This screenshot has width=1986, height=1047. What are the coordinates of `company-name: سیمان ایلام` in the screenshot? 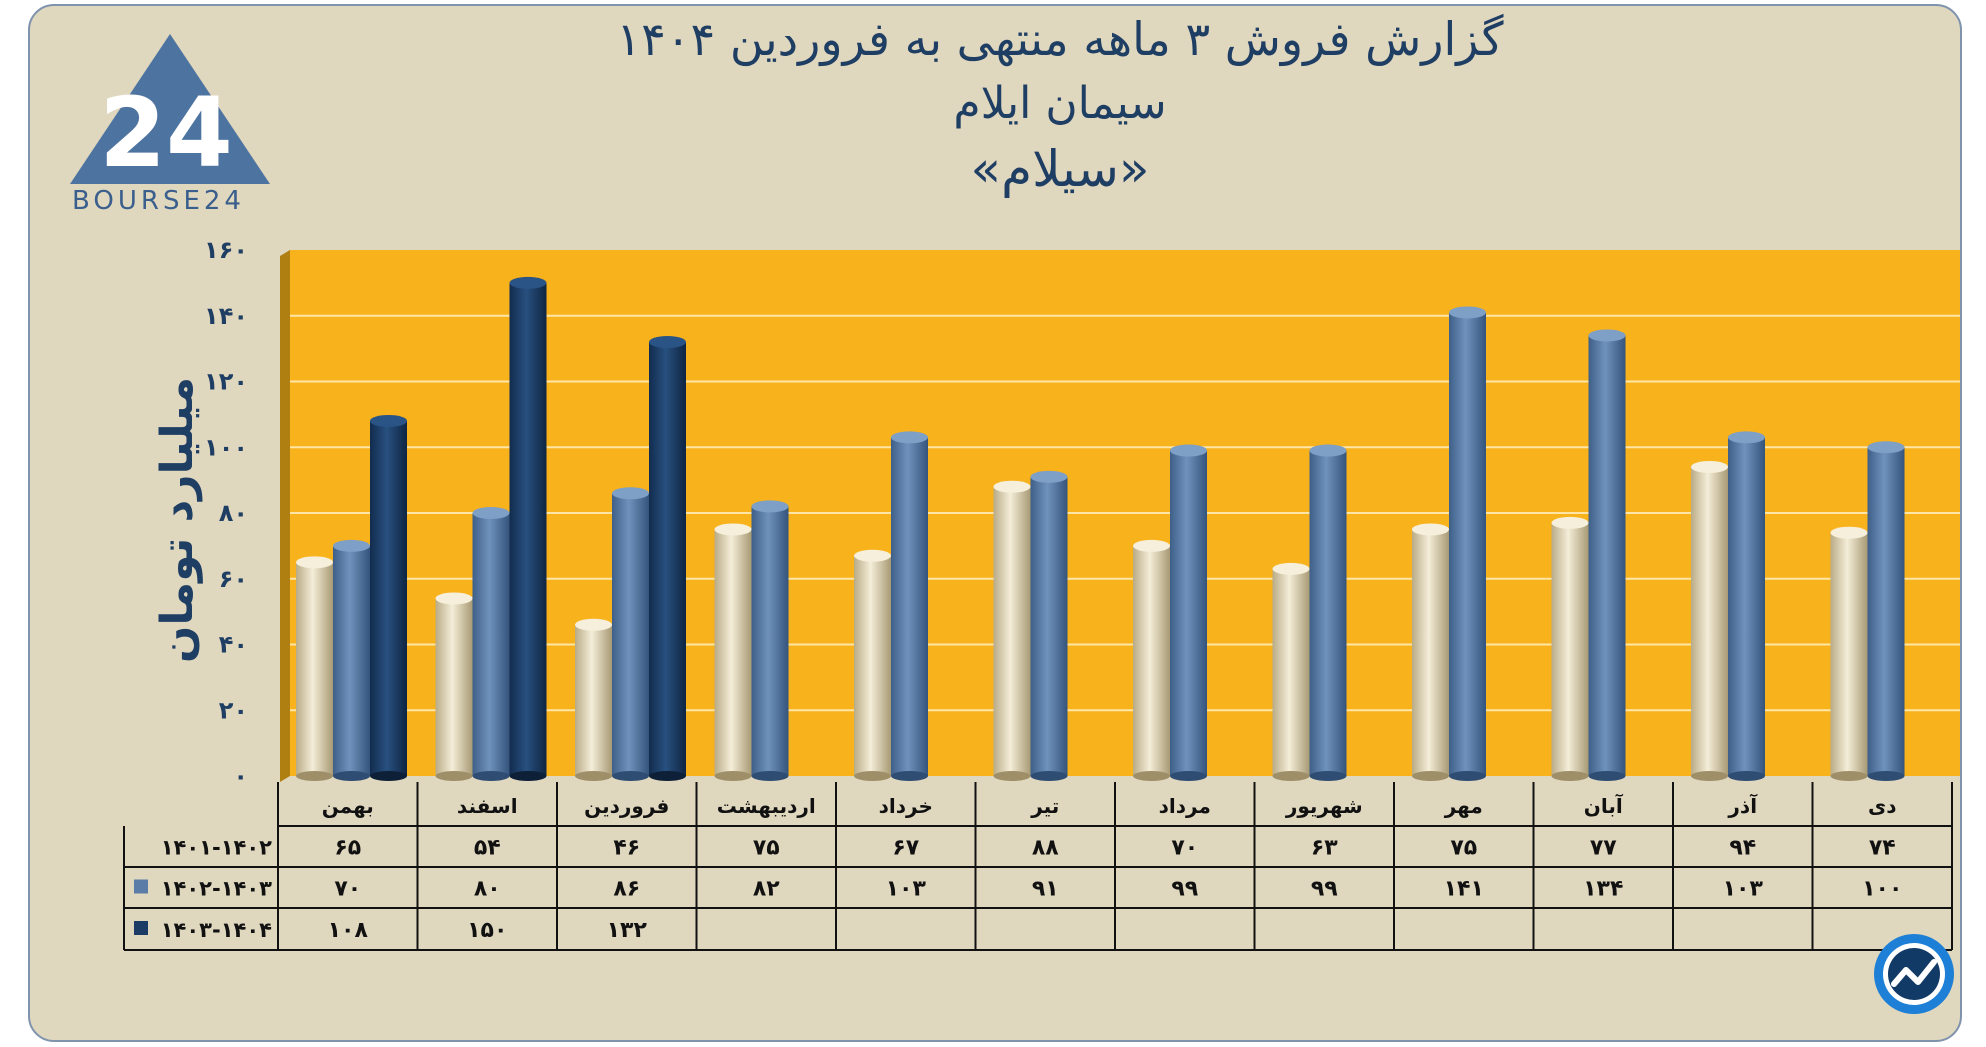 It's located at (1060, 103).